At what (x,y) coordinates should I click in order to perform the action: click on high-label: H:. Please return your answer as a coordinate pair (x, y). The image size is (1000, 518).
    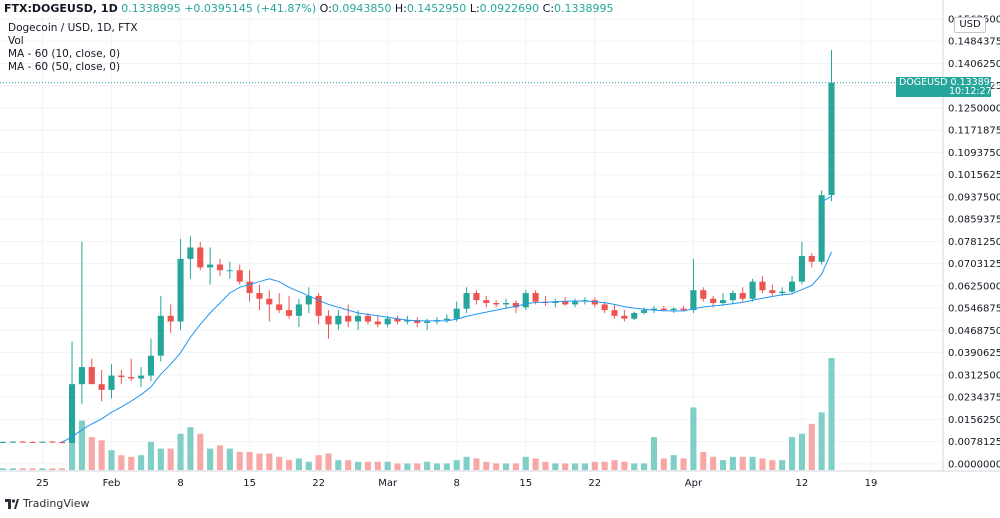
    Looking at the image, I should click on (401, 8).